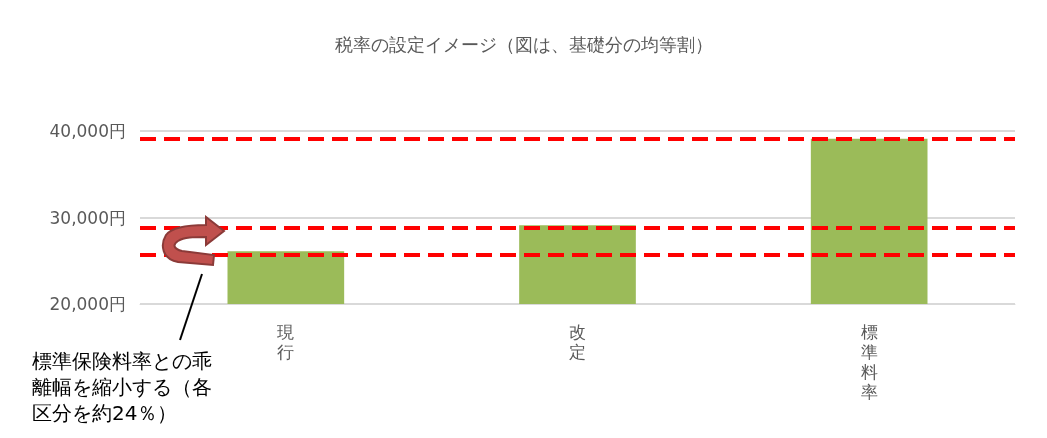 This screenshot has height=438, width=1047. Describe the element at coordinates (286, 342) in the screenshot. I see `x-tick-label: 現行` at that location.